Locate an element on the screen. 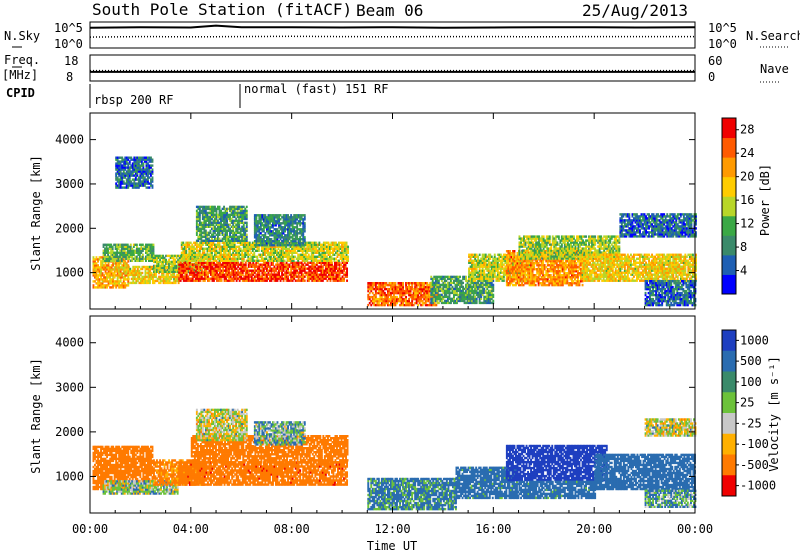 Image resolution: width=800 pixels, height=554 pixels. freq-unit-label: [MHz] is located at coordinates (20, 75).